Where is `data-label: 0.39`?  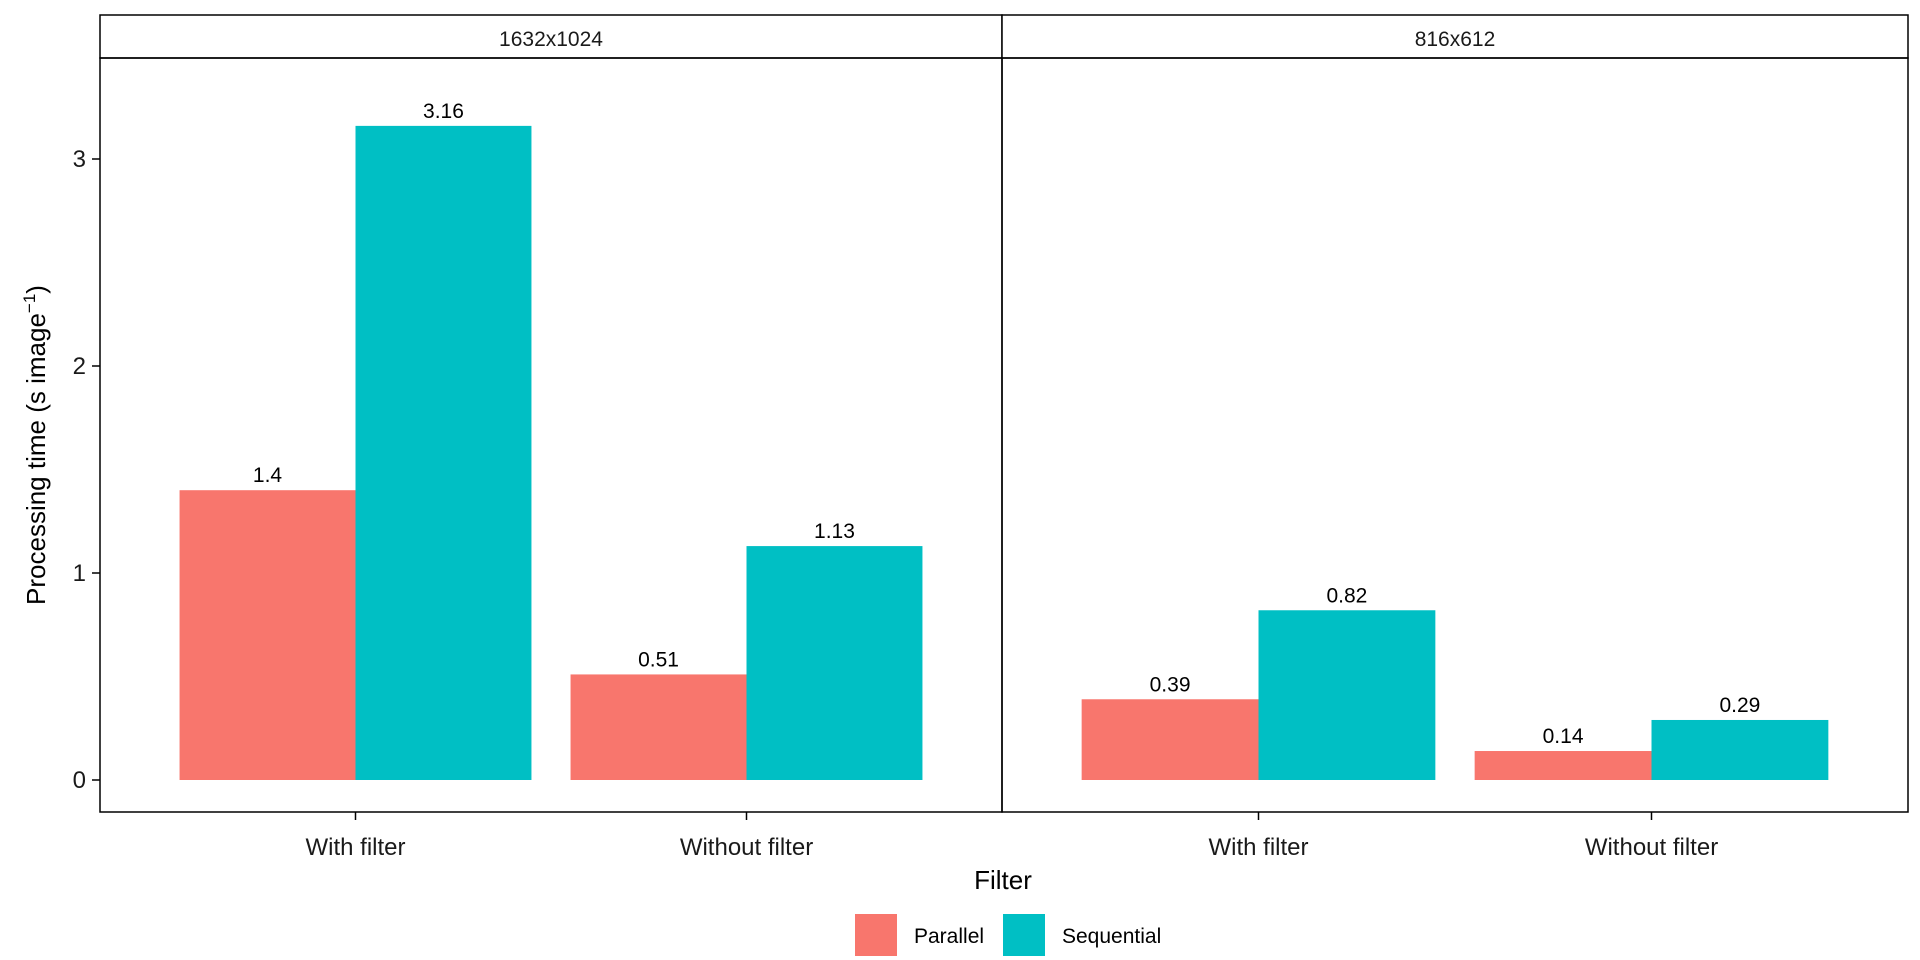 data-label: 0.39 is located at coordinates (1170, 684).